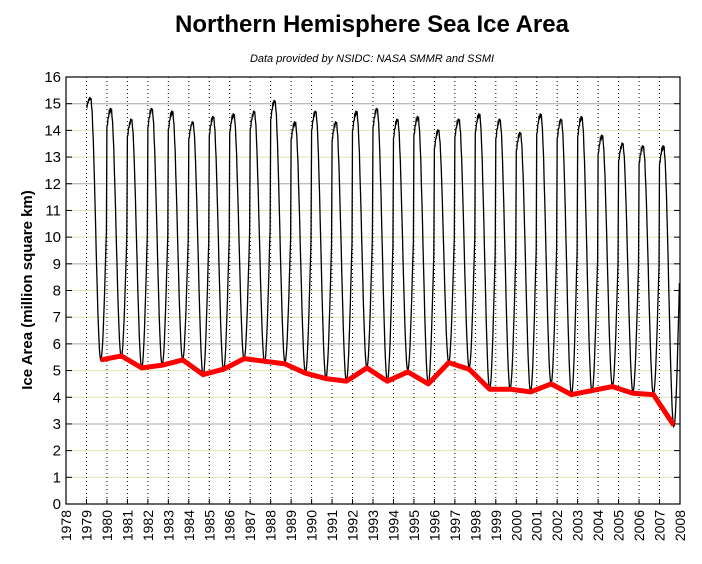 The image size is (702, 564). Describe the element at coordinates (557, 525) in the screenshot. I see `x-tick-label: 2002` at that location.